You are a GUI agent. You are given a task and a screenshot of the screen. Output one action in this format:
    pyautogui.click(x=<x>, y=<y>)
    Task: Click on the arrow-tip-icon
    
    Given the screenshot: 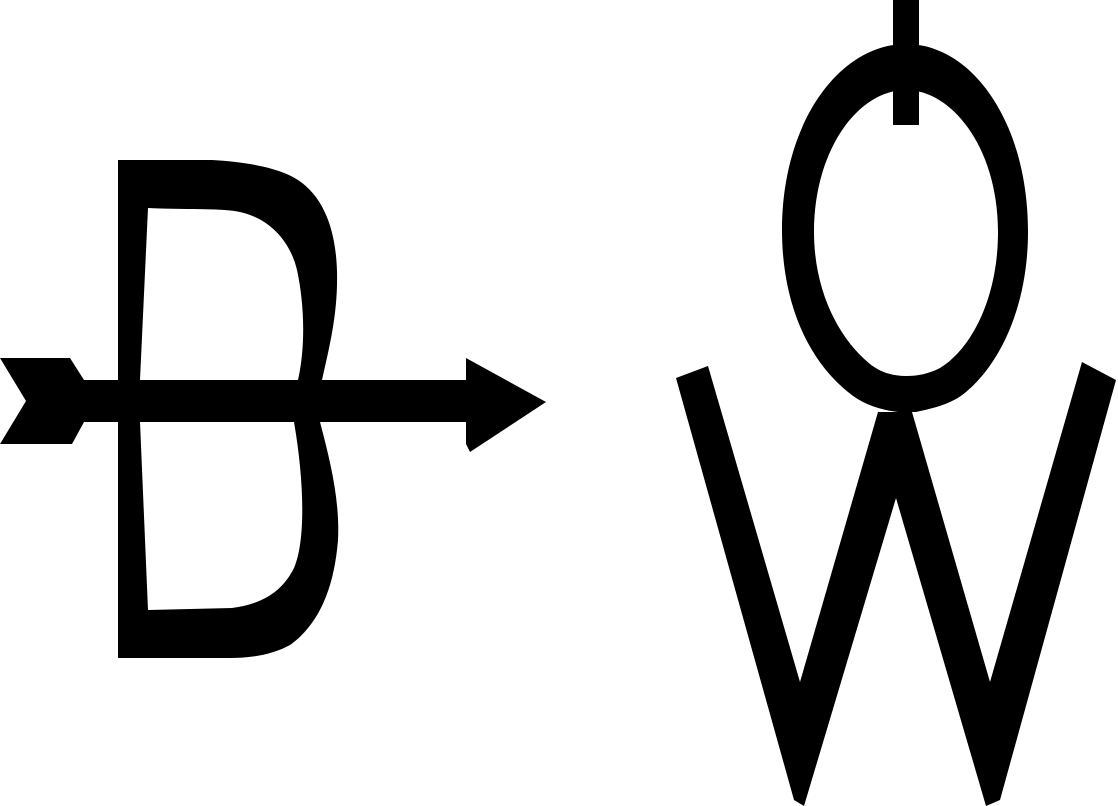 What is the action you would take?
    pyautogui.click(x=506, y=405)
    